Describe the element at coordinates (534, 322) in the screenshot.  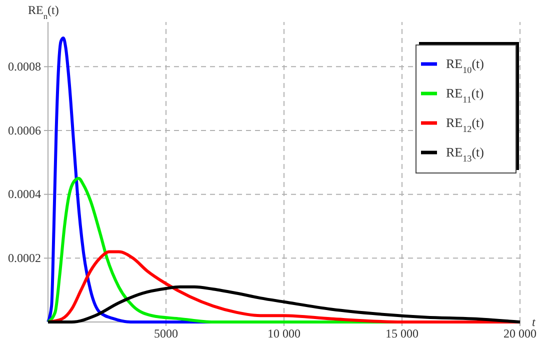
I see `x-axis-title: t` at that location.